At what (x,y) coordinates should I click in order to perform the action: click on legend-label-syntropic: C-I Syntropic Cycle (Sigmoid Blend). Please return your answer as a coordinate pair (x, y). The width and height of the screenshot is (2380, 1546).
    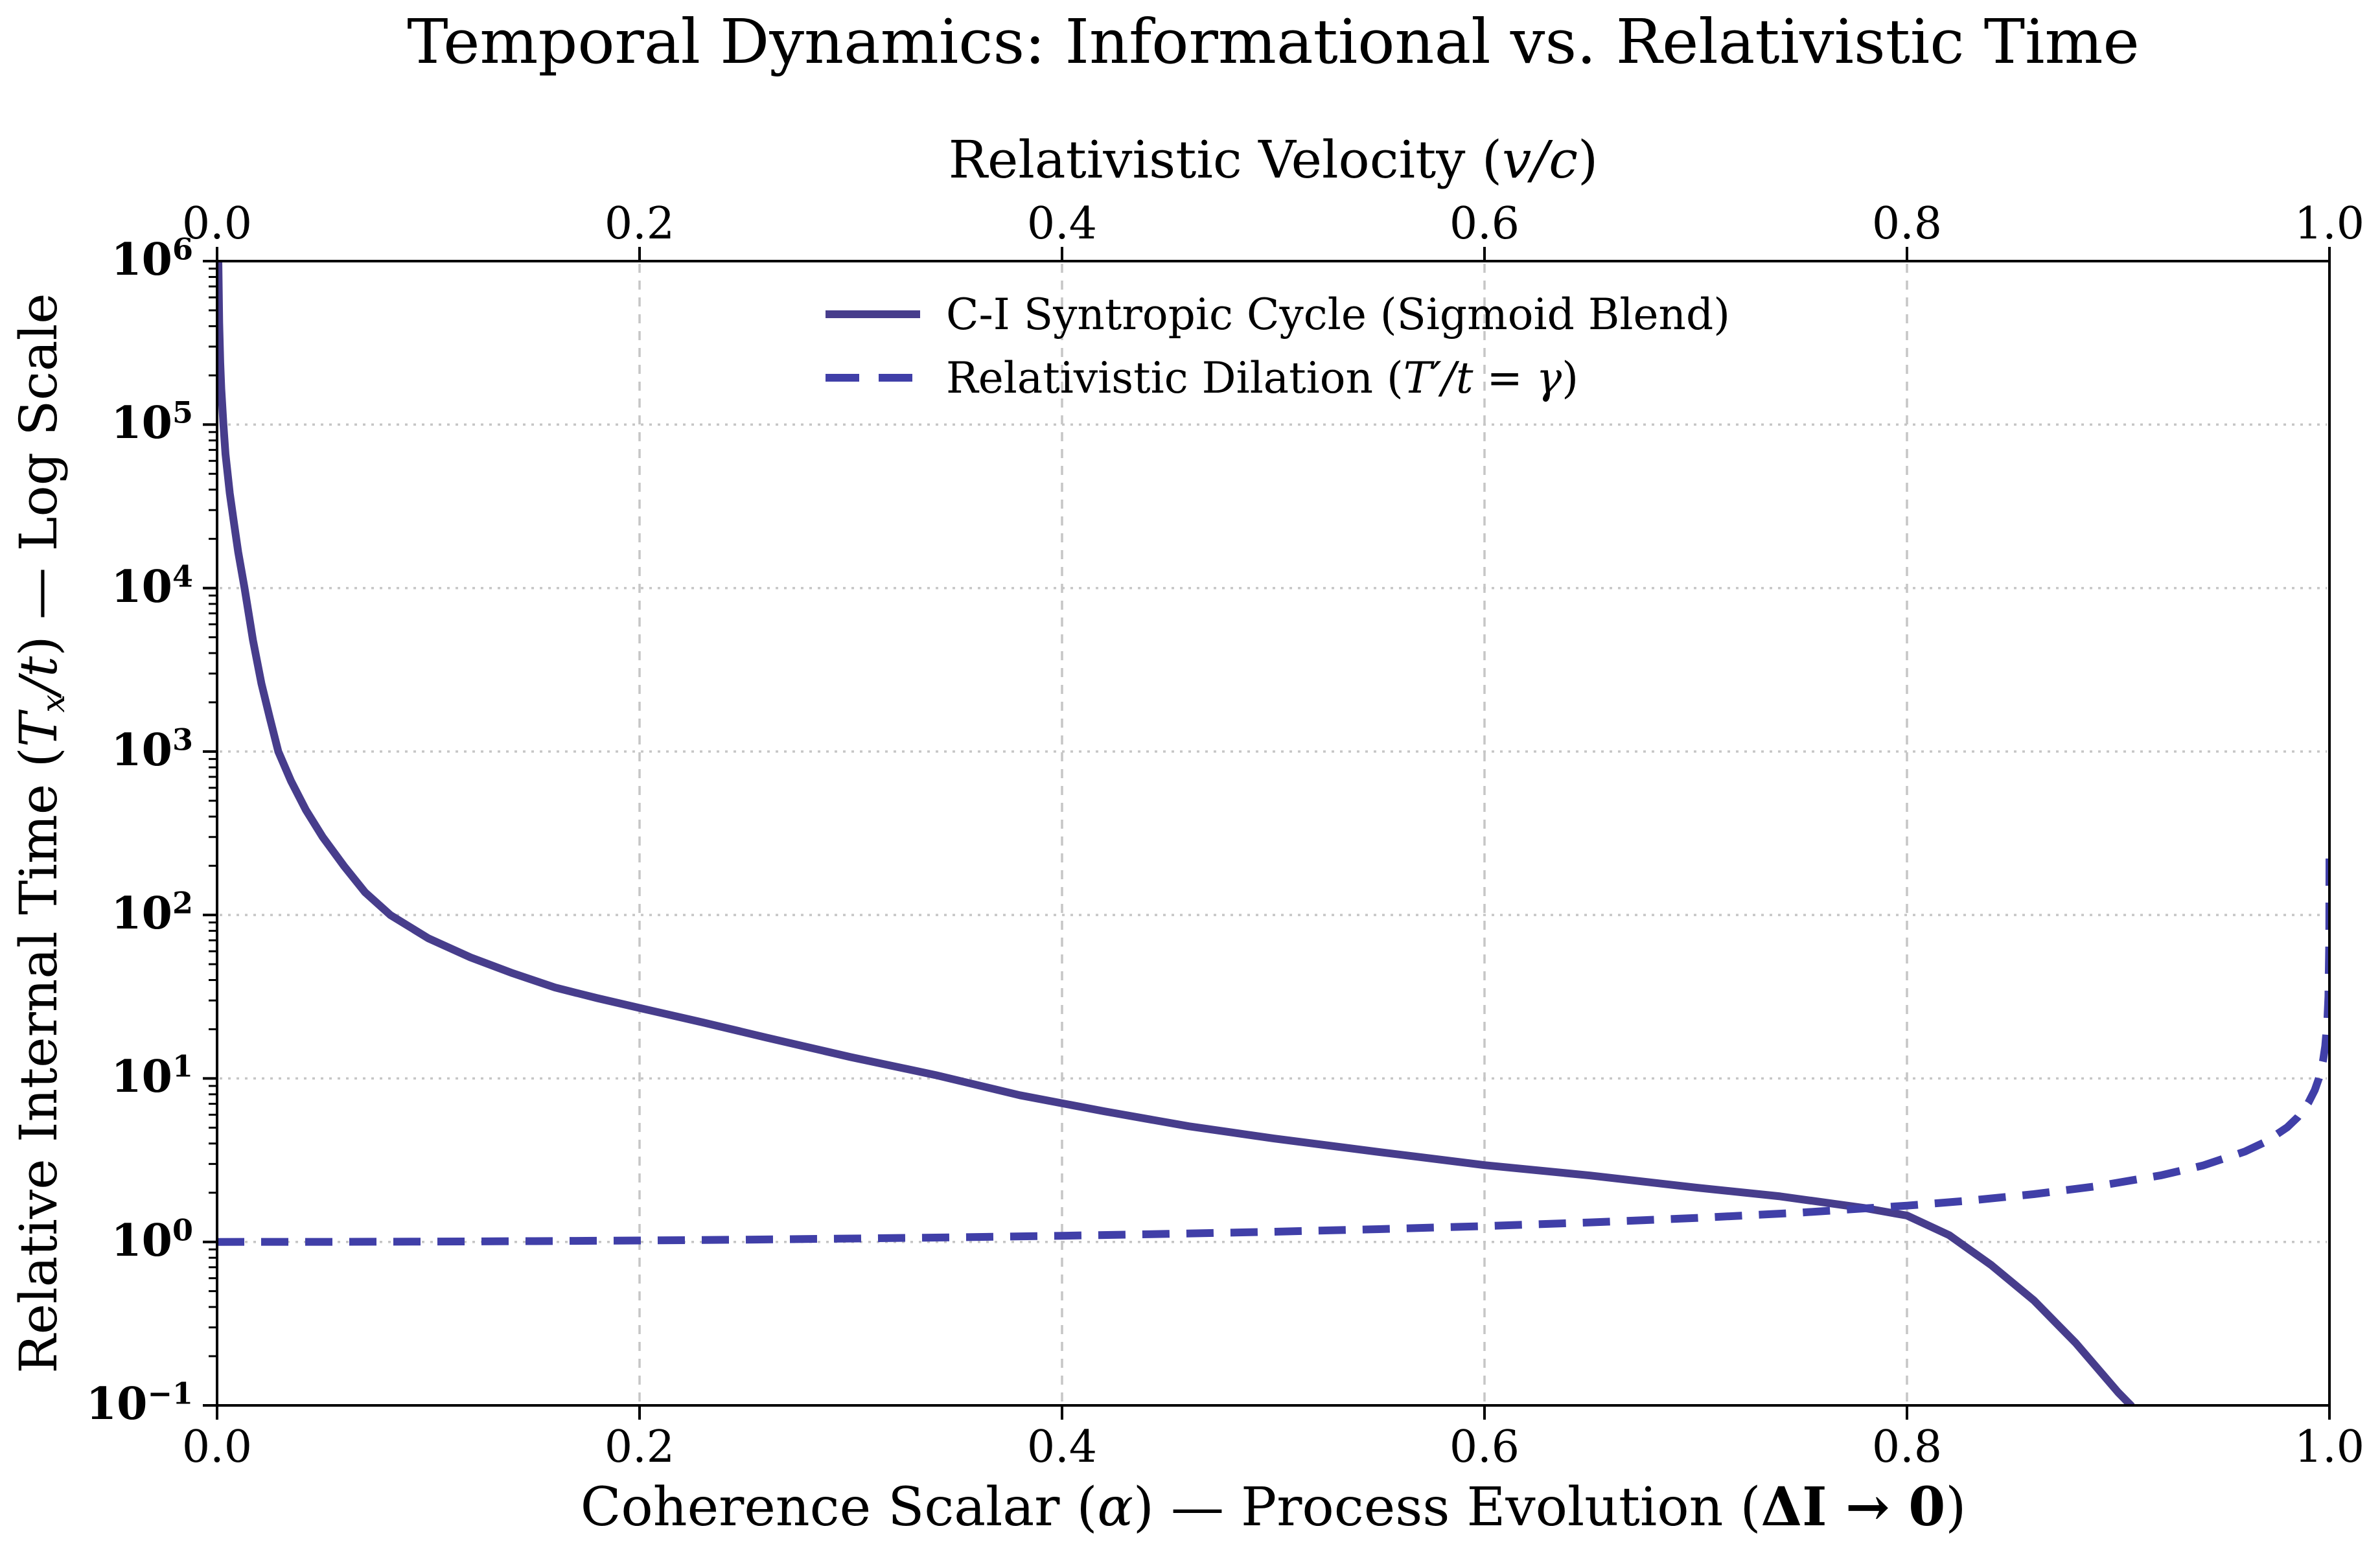
    Looking at the image, I should click on (1338, 315).